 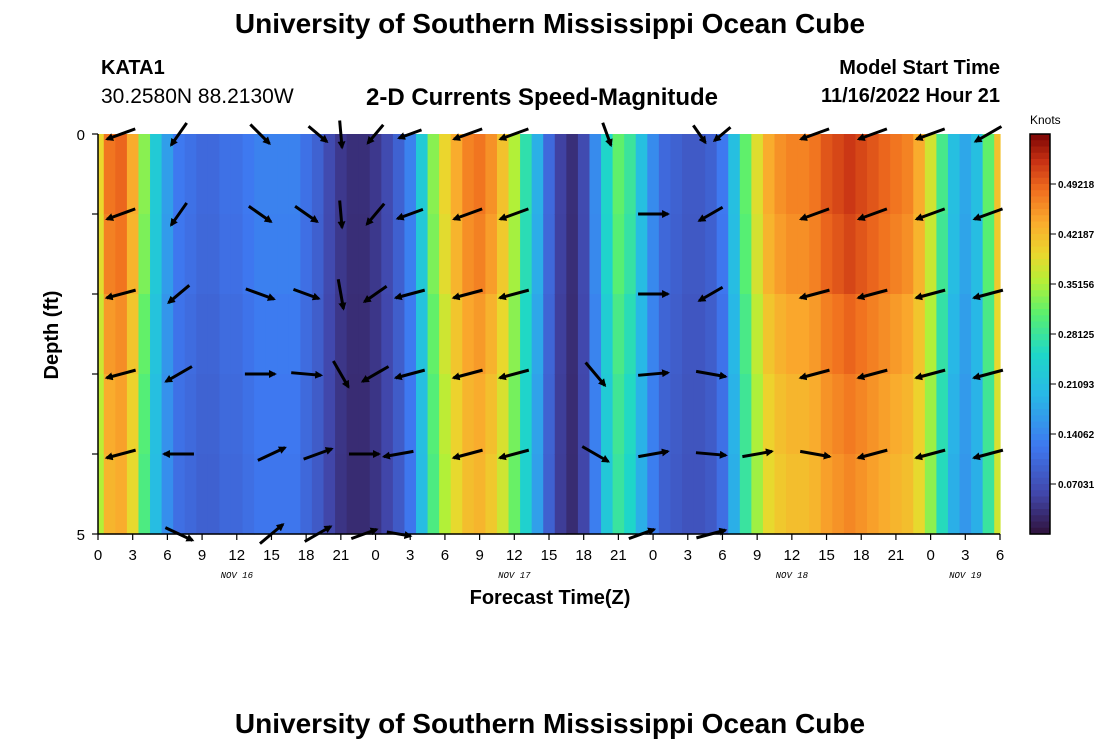 What do you see at coordinates (1000, 555) in the screenshot?
I see `x-tick-label: 6` at bounding box center [1000, 555].